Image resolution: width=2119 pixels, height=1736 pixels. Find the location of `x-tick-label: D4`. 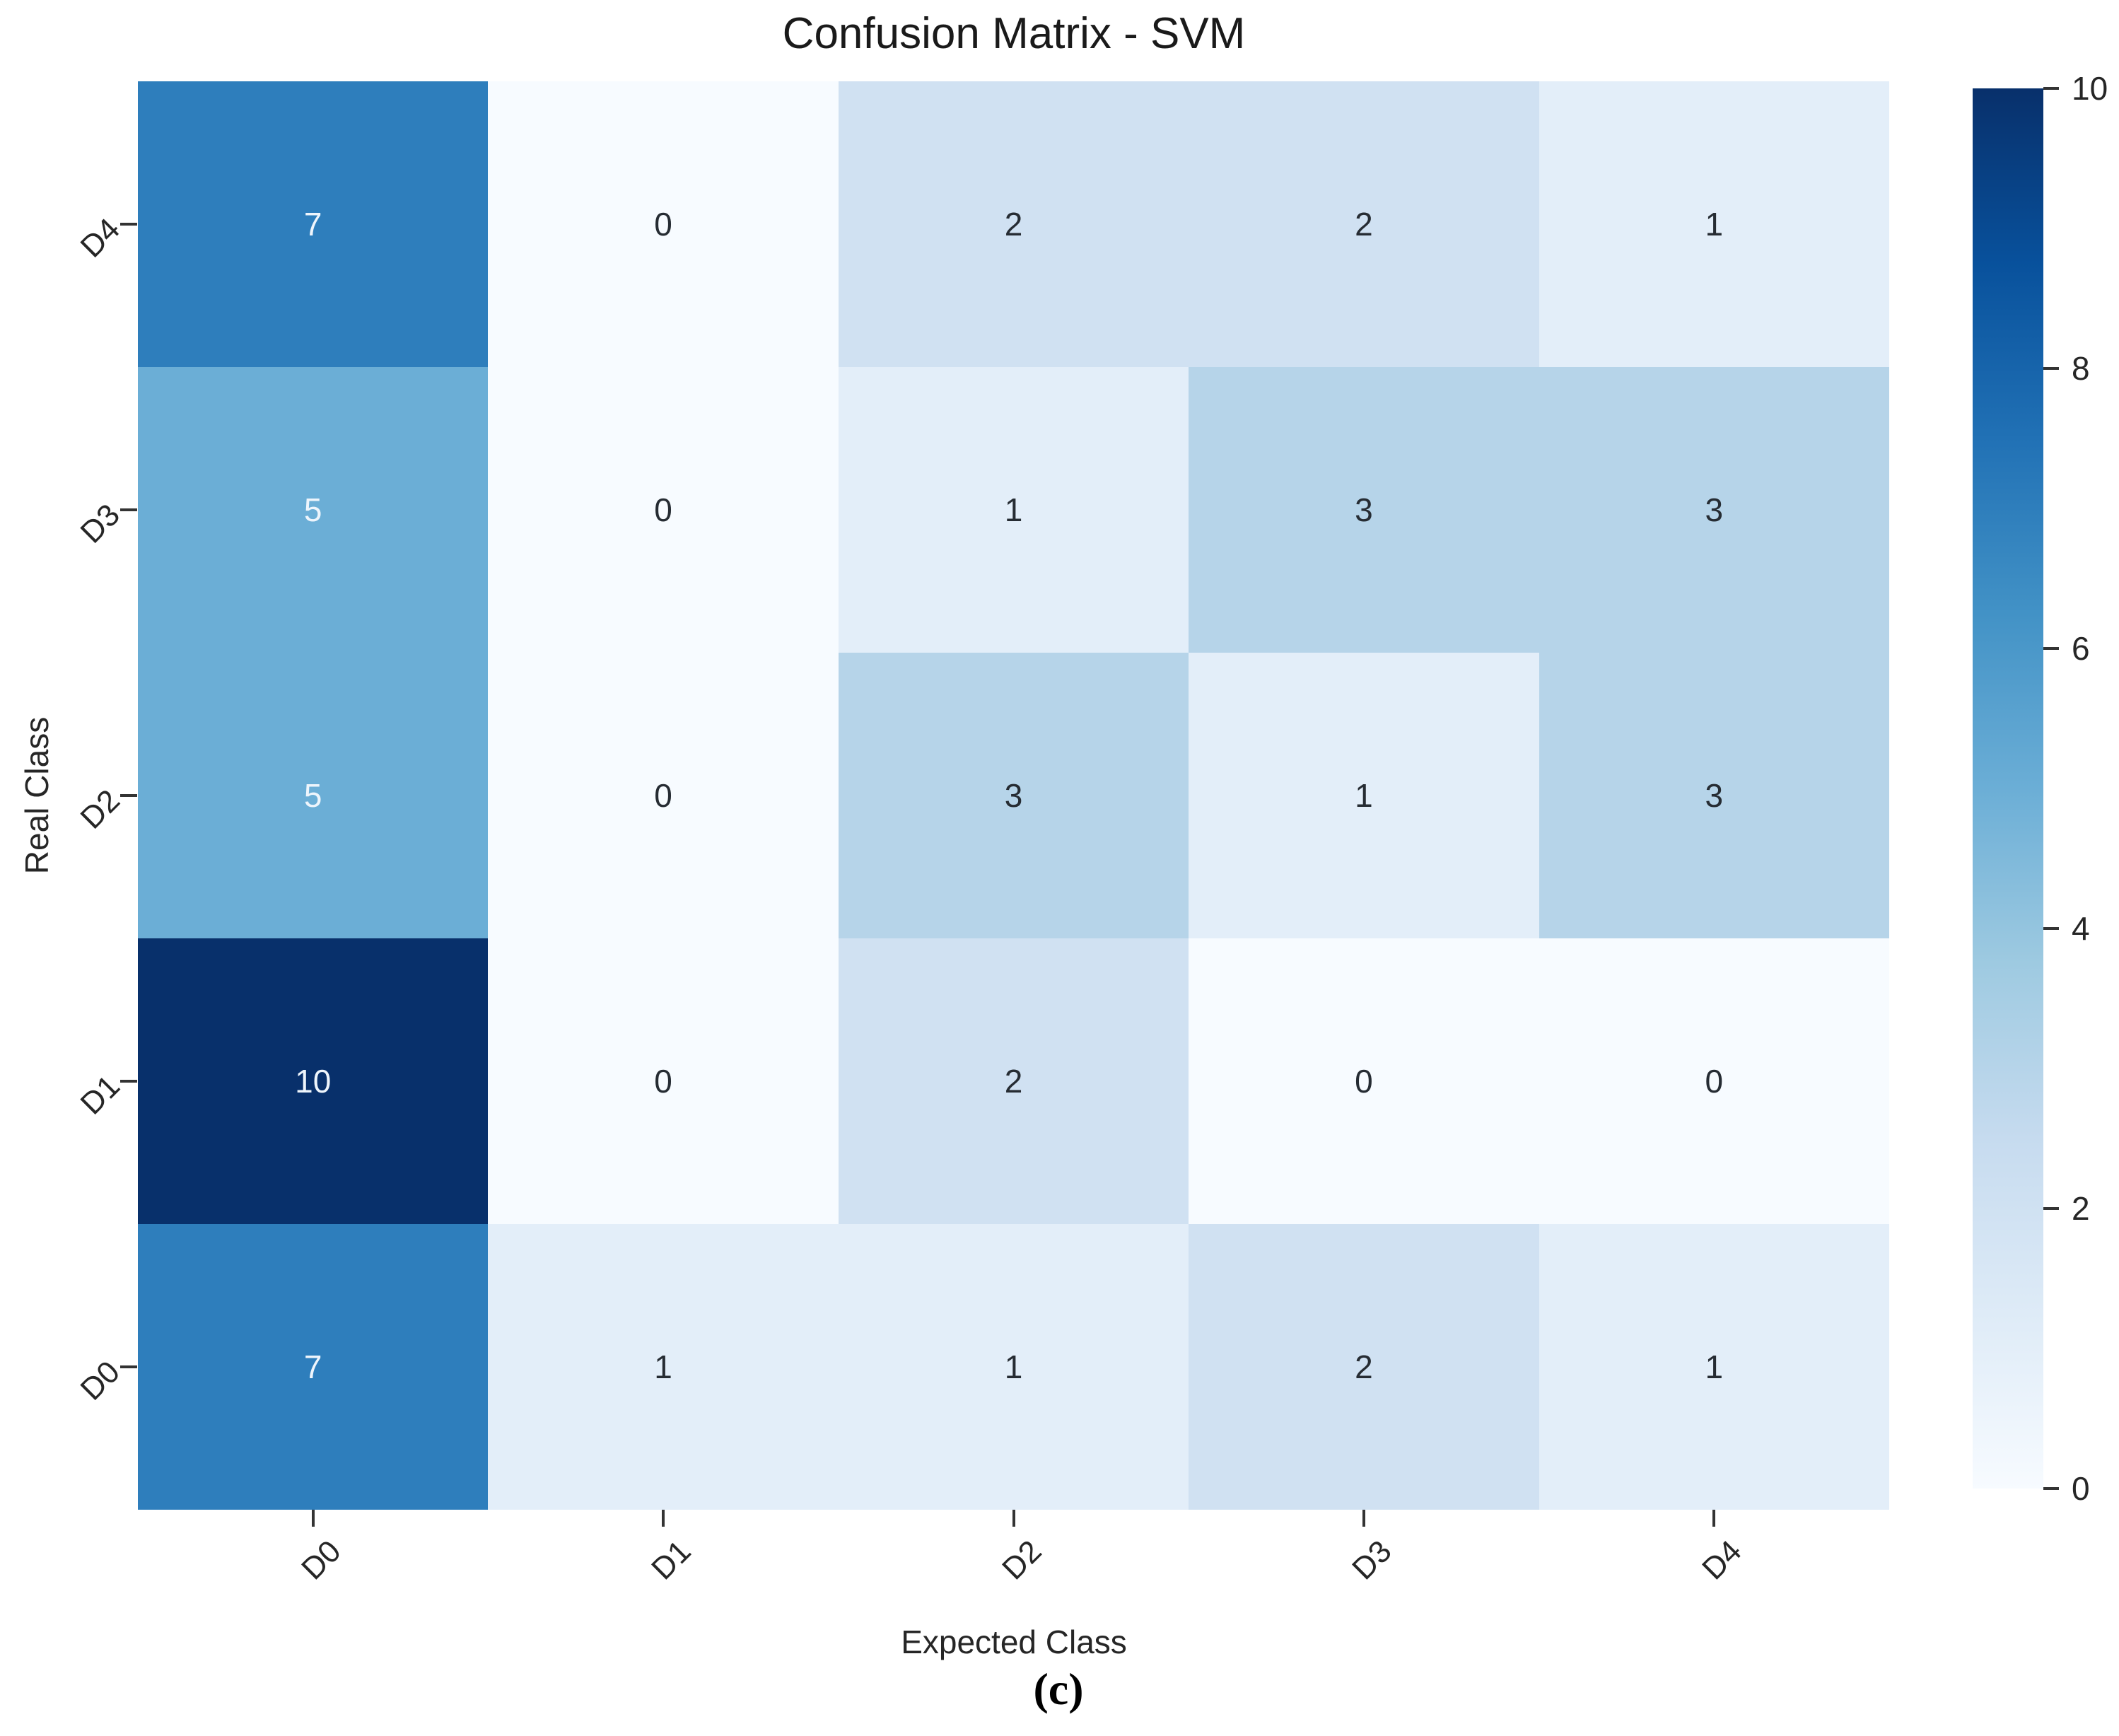

x-tick-label: D4 is located at coordinates (1722, 1560).